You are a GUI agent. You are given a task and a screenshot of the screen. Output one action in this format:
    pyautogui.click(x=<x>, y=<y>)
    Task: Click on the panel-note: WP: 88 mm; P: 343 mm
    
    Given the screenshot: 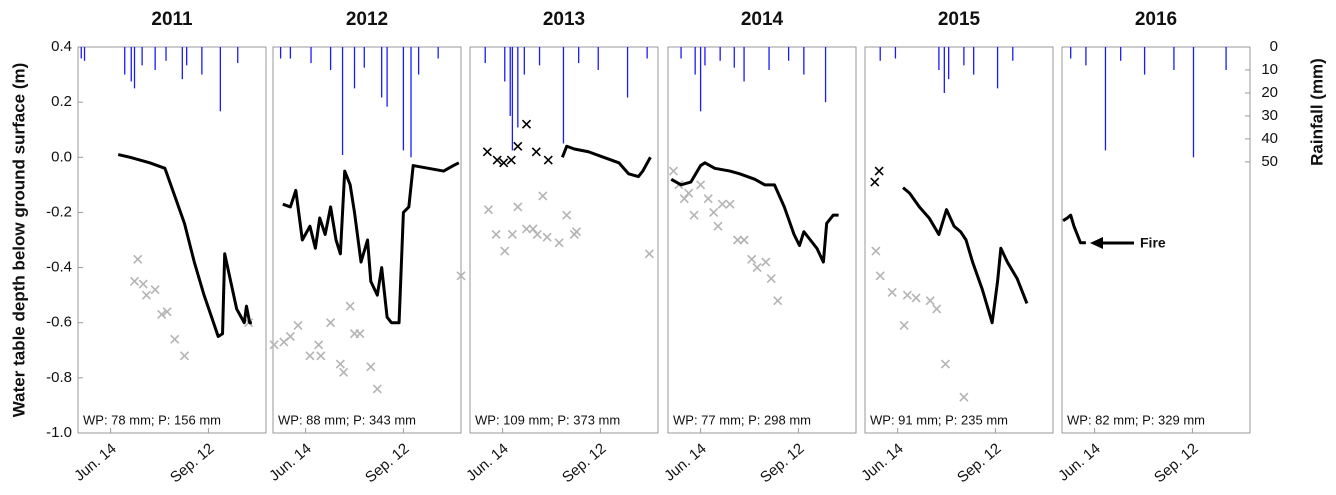 What is the action you would take?
    pyautogui.click(x=347, y=419)
    